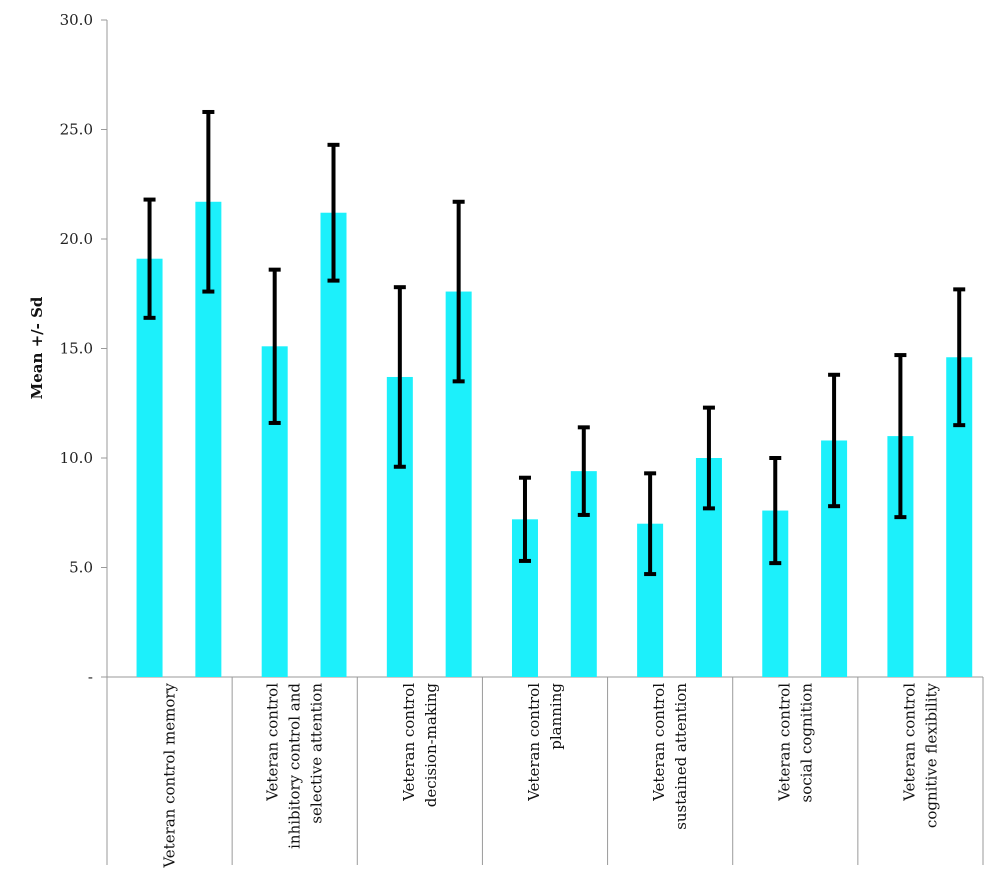 Image resolution: width=1000 pixels, height=882 pixels. I want to click on y-axis-label: Mean +/- Sd, so click(37, 347).